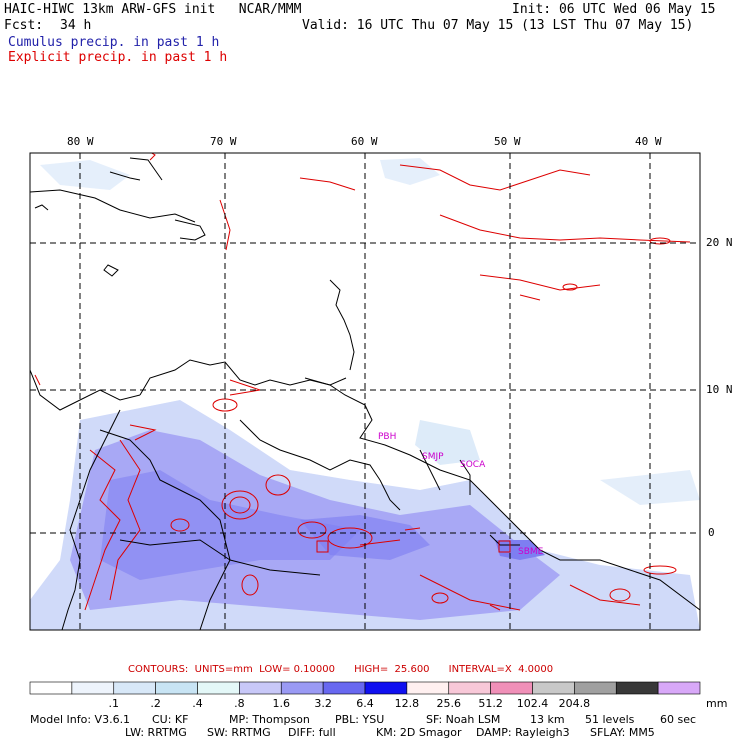 This screenshot has width=740, height=740. What do you see at coordinates (281, 703) in the screenshot?
I see `colorbar-tick-label: 1.6` at bounding box center [281, 703].